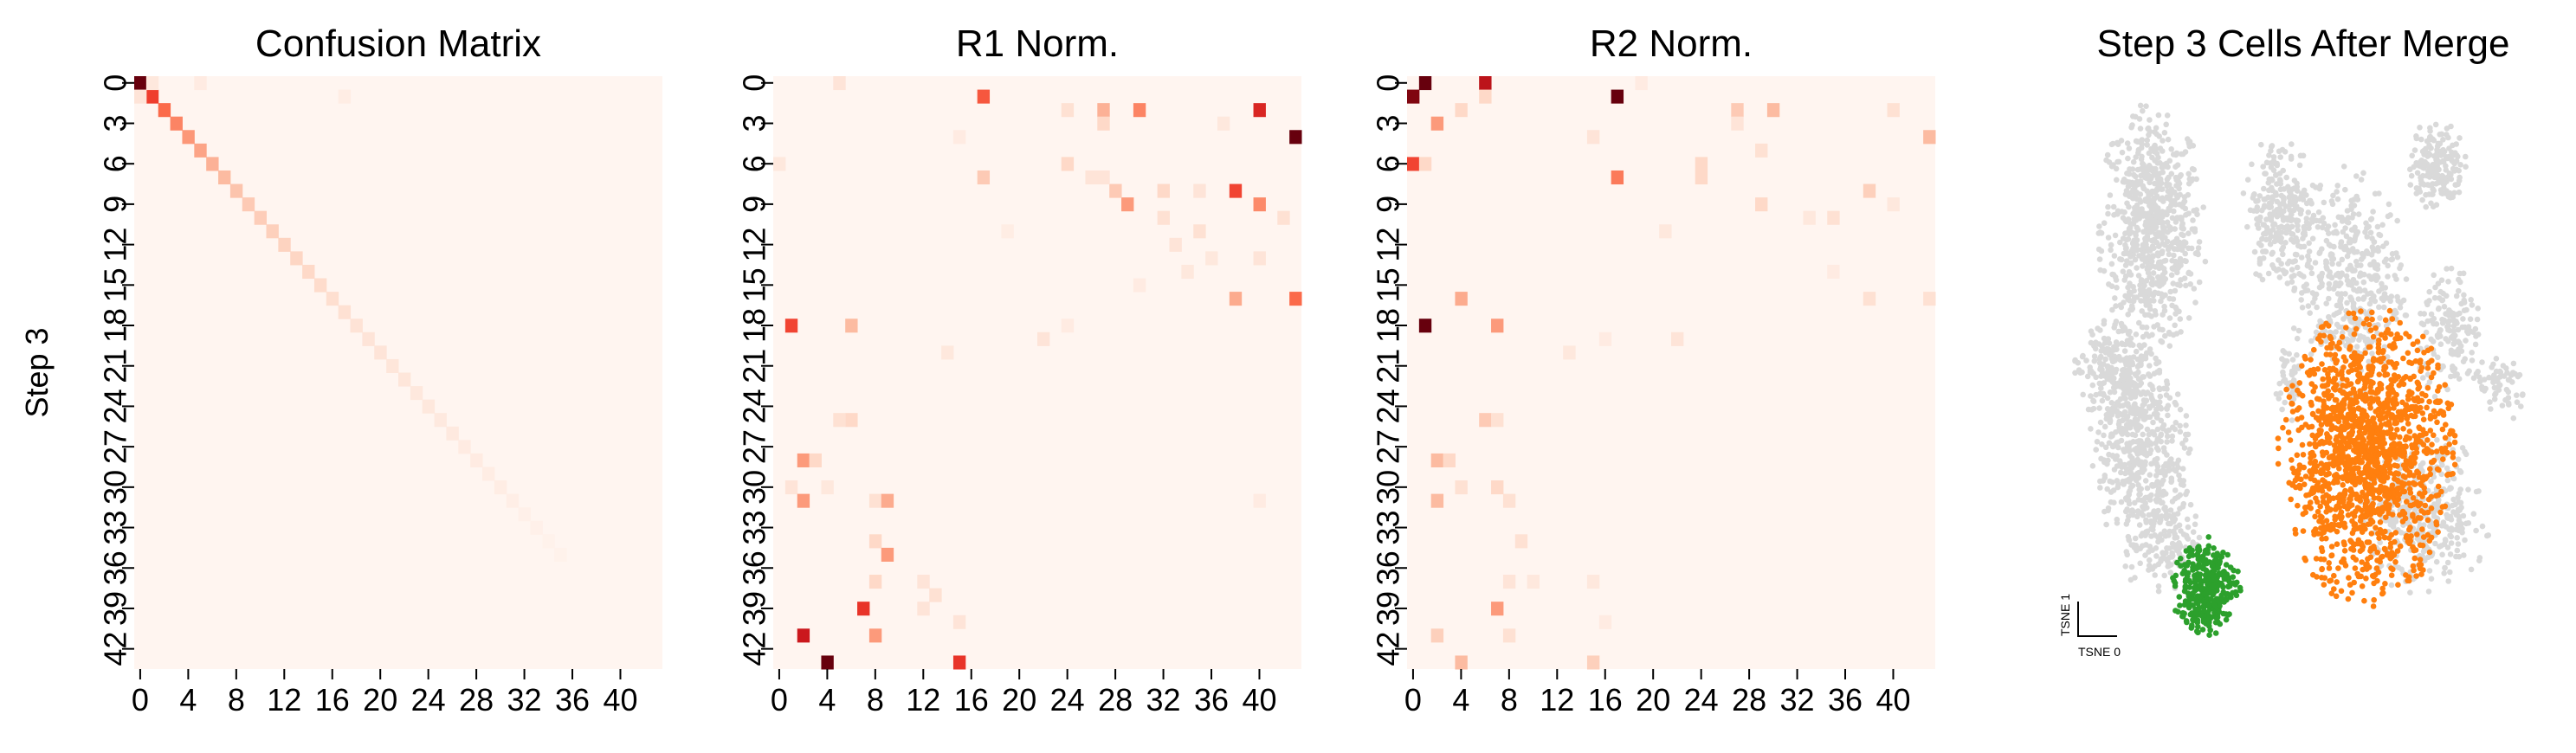 Image resolution: width=2576 pixels, height=753 pixels. What do you see at coordinates (754, 649) in the screenshot?
I see `y-tick-label: 42` at bounding box center [754, 649].